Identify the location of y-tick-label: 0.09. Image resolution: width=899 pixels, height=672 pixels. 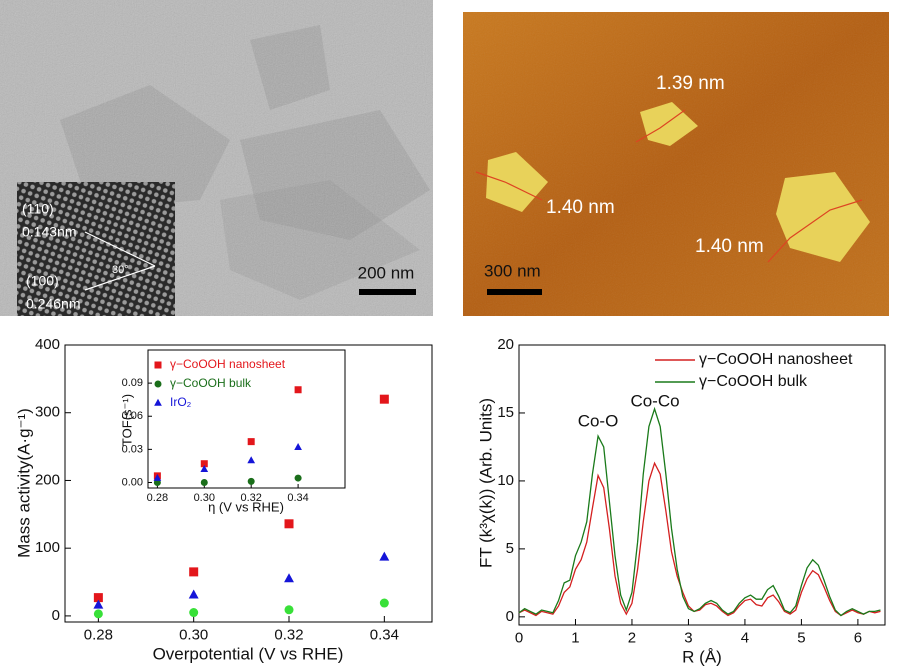
(132, 383).